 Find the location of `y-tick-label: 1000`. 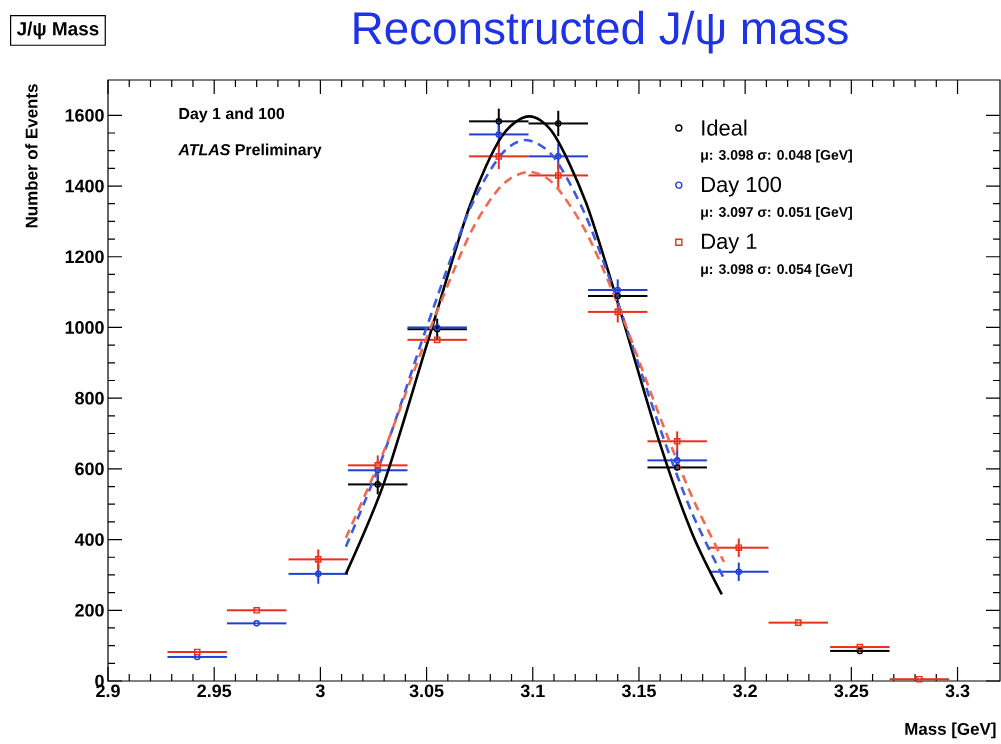

y-tick-label: 1000 is located at coordinates (84, 327).